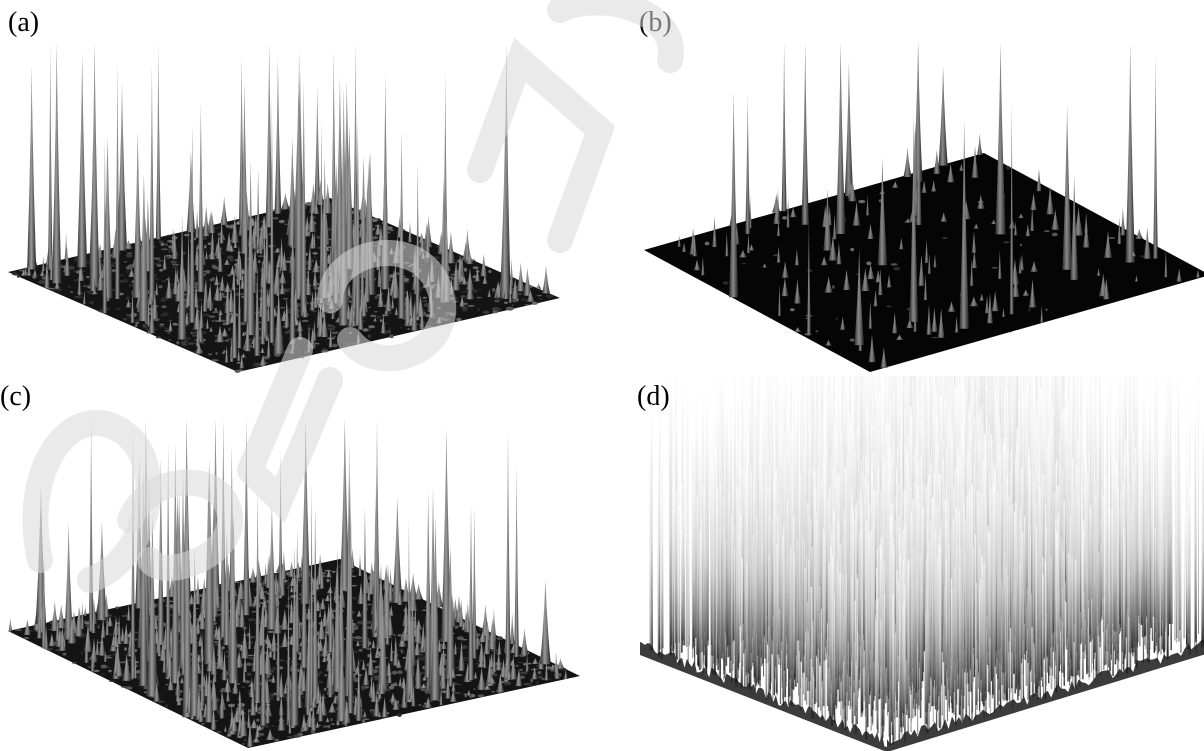 The image size is (1204, 751). What do you see at coordinates (16, 396) in the screenshot?
I see `panel-c-label: (c)` at bounding box center [16, 396].